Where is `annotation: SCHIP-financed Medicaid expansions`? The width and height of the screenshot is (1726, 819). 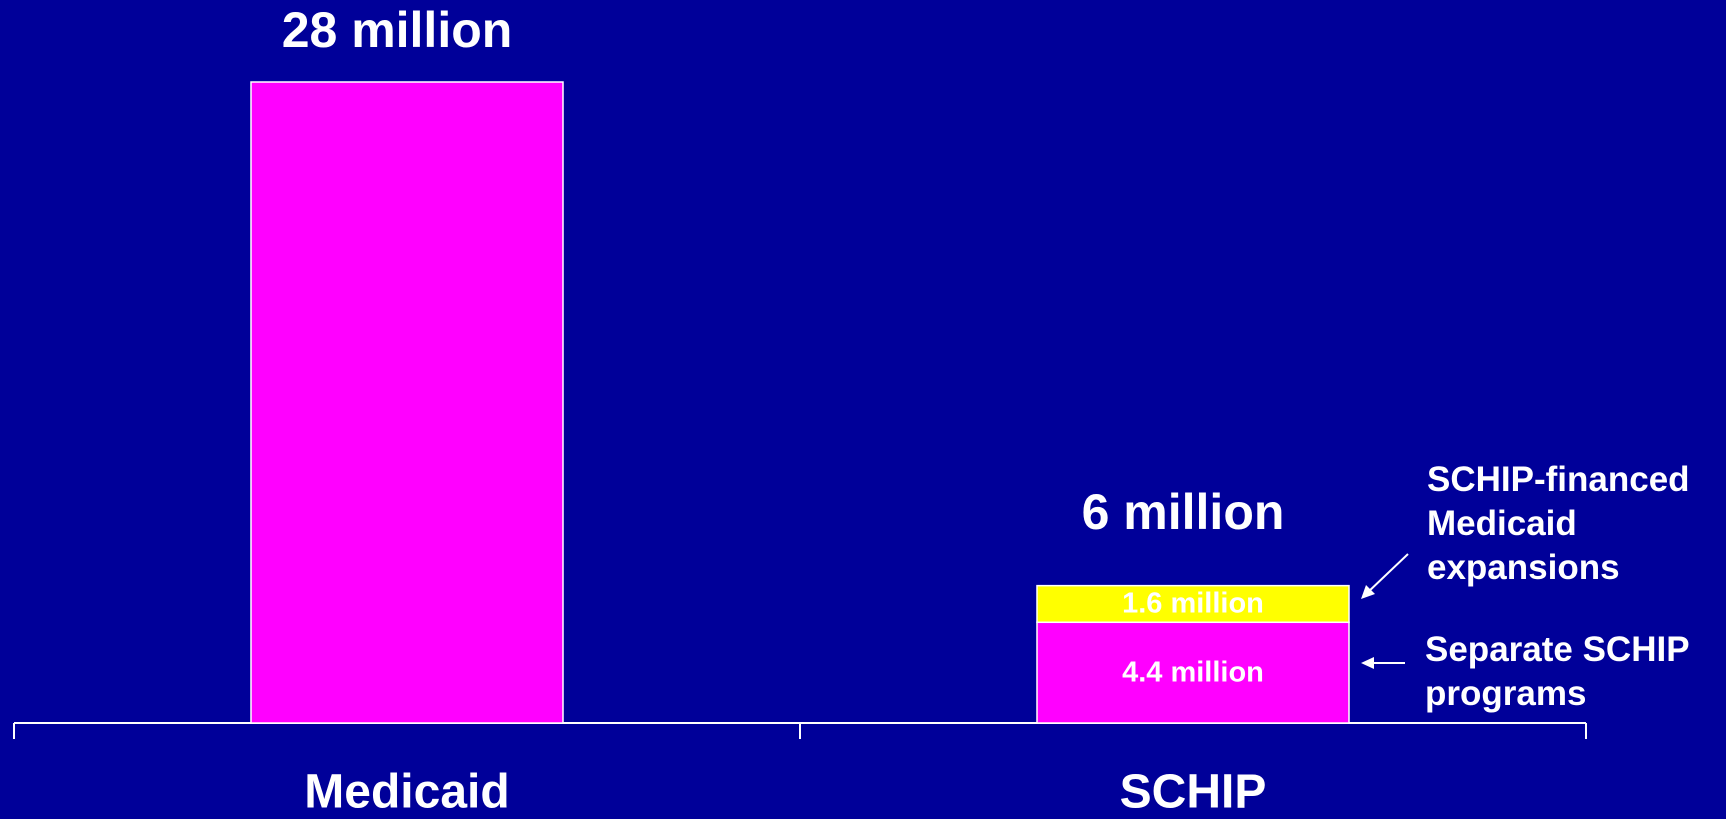 annotation: SCHIP-financed Medicaid expansions is located at coordinates (1558, 523).